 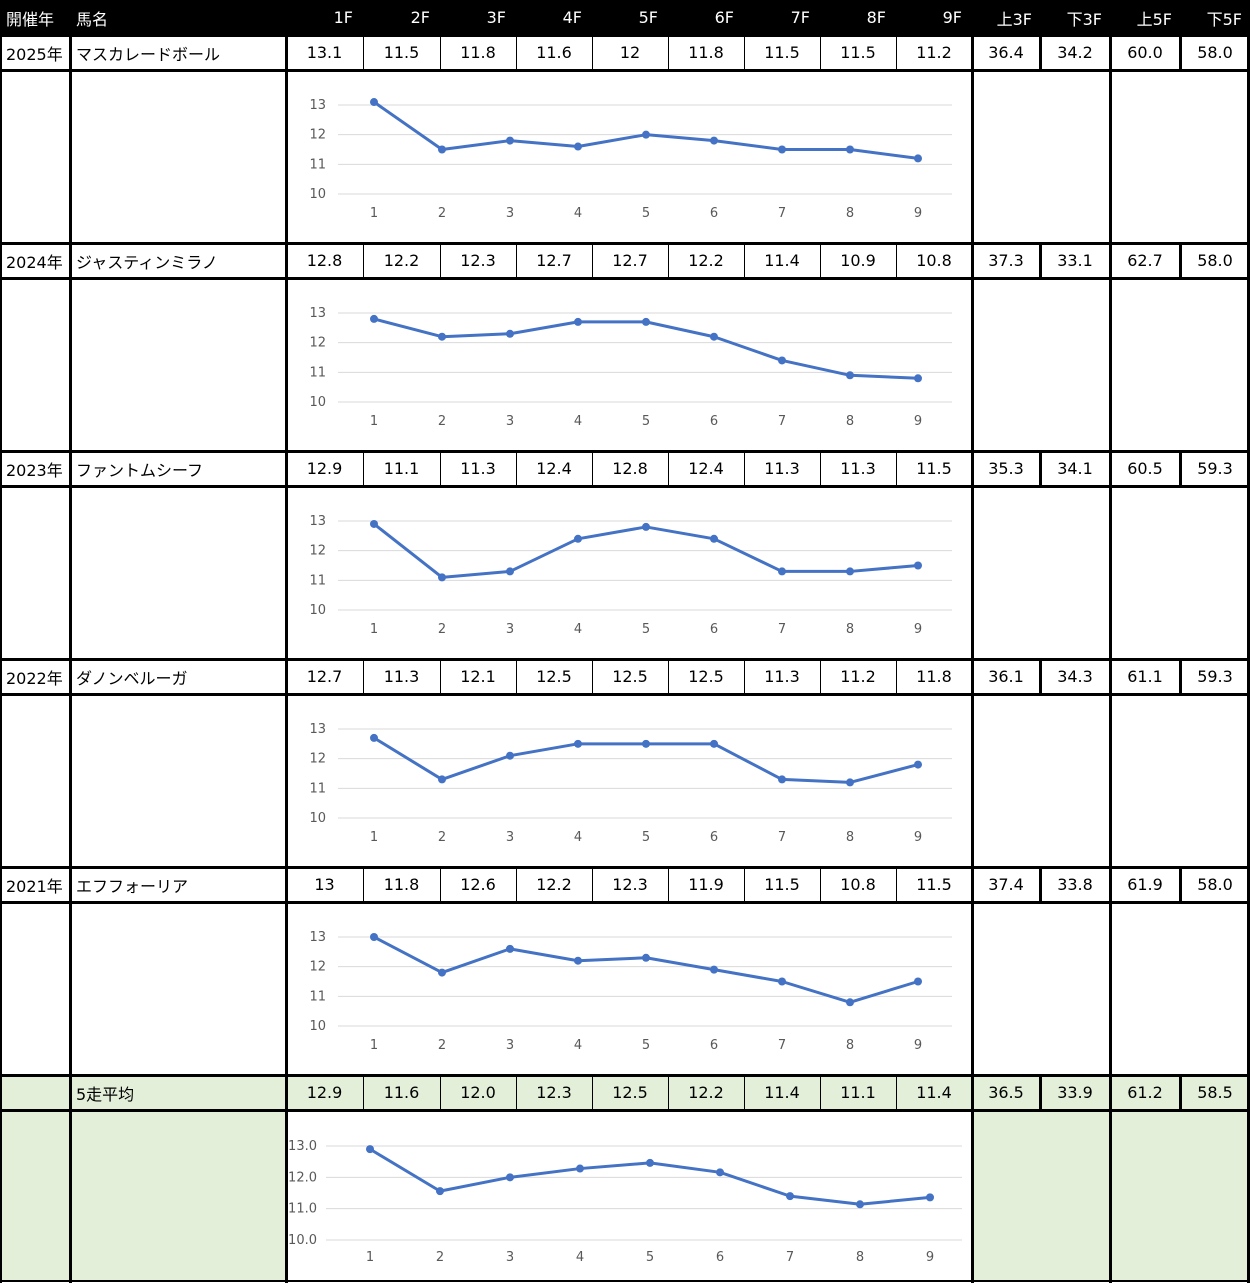 I want to click on header-split-1: 上3F, so click(x=1006, y=17).